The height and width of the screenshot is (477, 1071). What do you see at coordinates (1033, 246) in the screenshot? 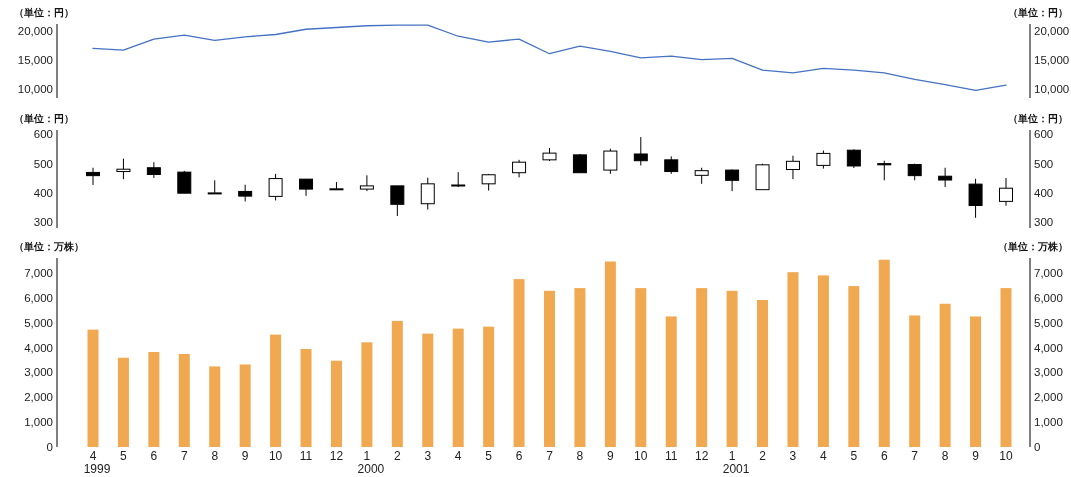
I see `y2-axis-title: （単位：万株）` at bounding box center [1033, 246].